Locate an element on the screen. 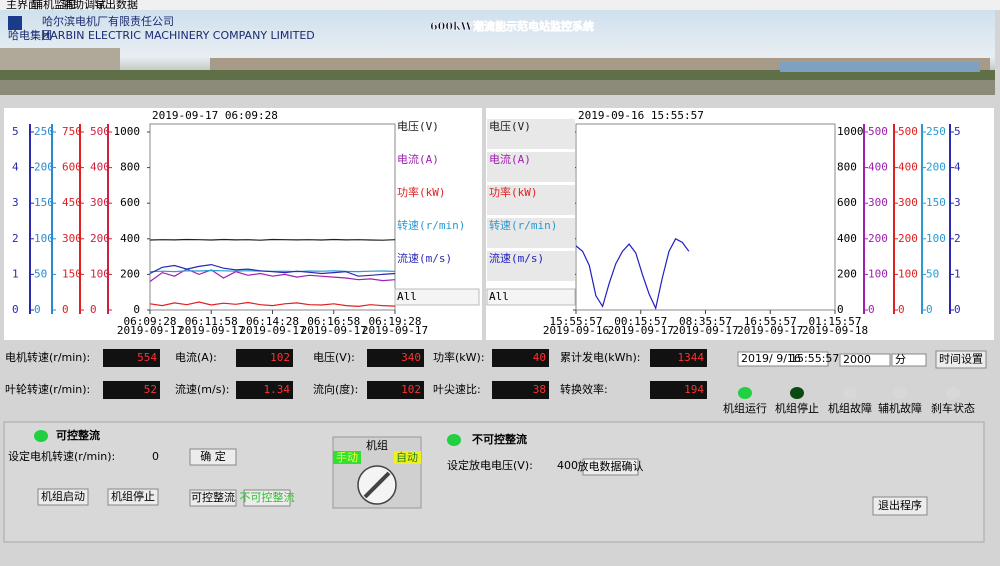  controlled-button: 可控整流 is located at coordinates (213, 497).